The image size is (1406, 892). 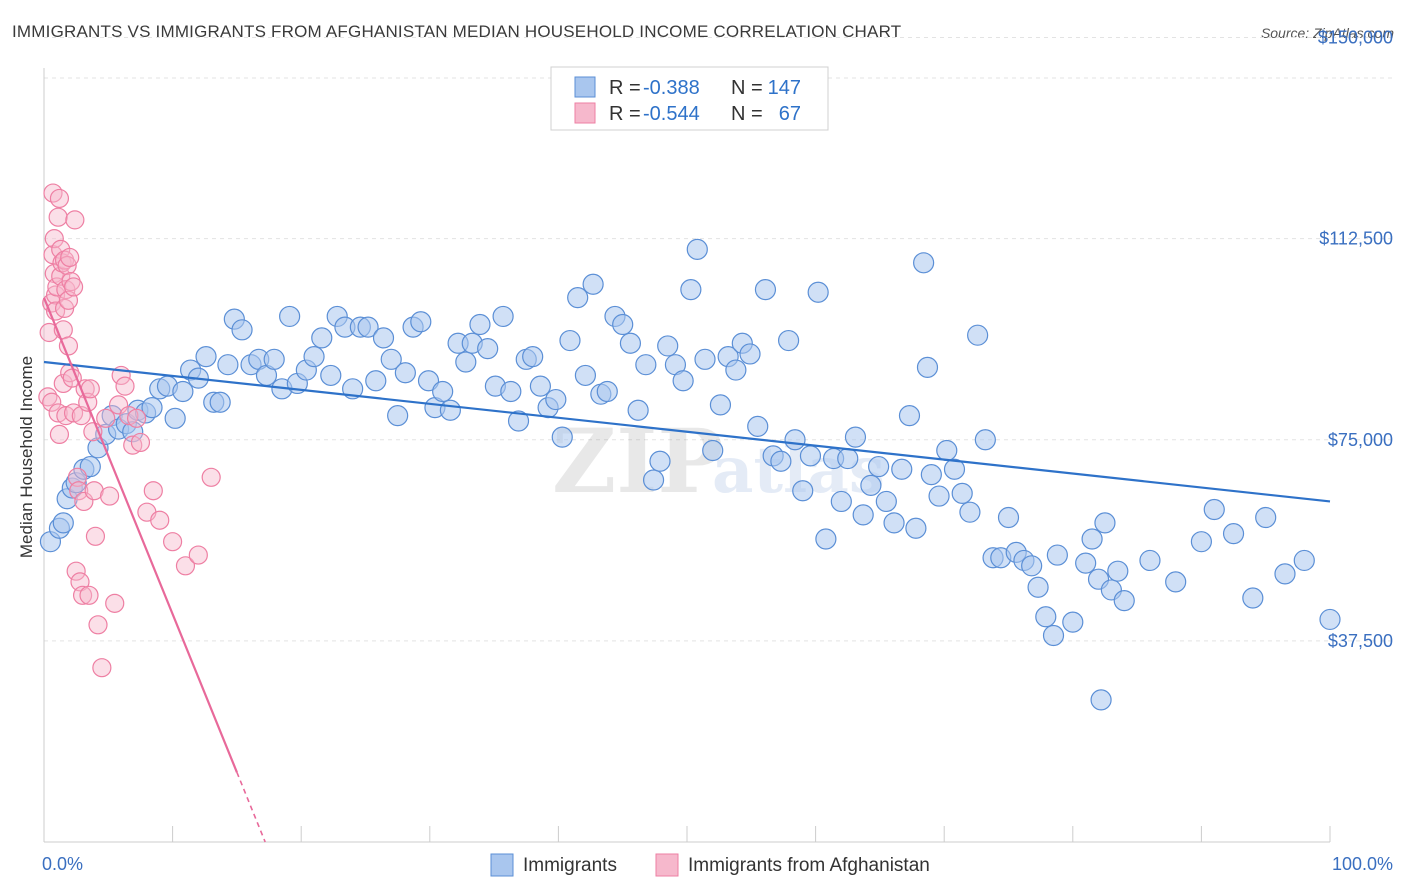 I want to click on stat-r-label-1: R =, so click(x=625, y=88).